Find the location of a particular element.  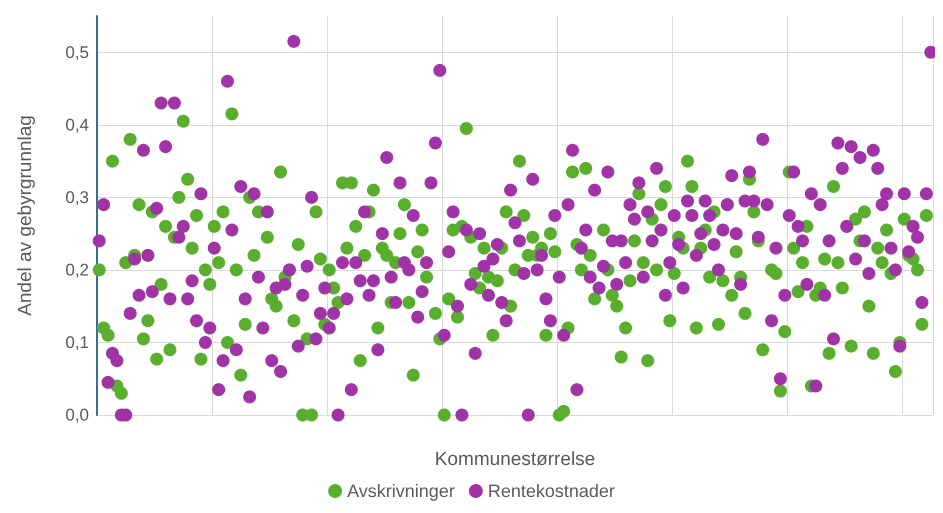

y-tick-label: 0,3 is located at coordinates (77, 197).